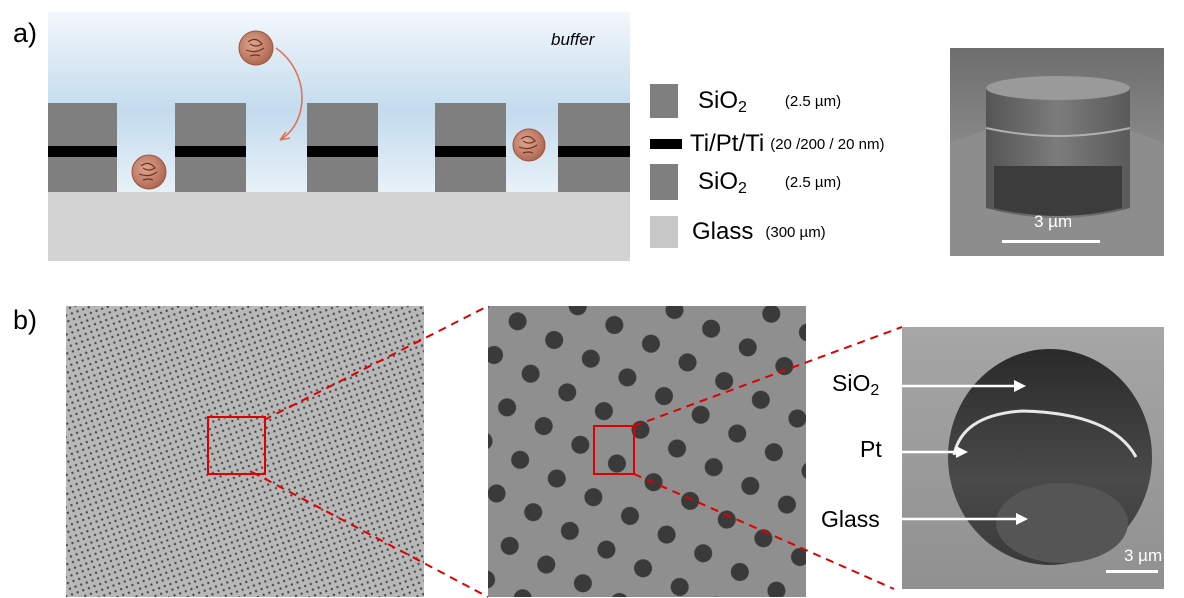 This screenshot has height=598, width=1184. What do you see at coordinates (339, 226) in the screenshot?
I see `glass-substrate` at bounding box center [339, 226].